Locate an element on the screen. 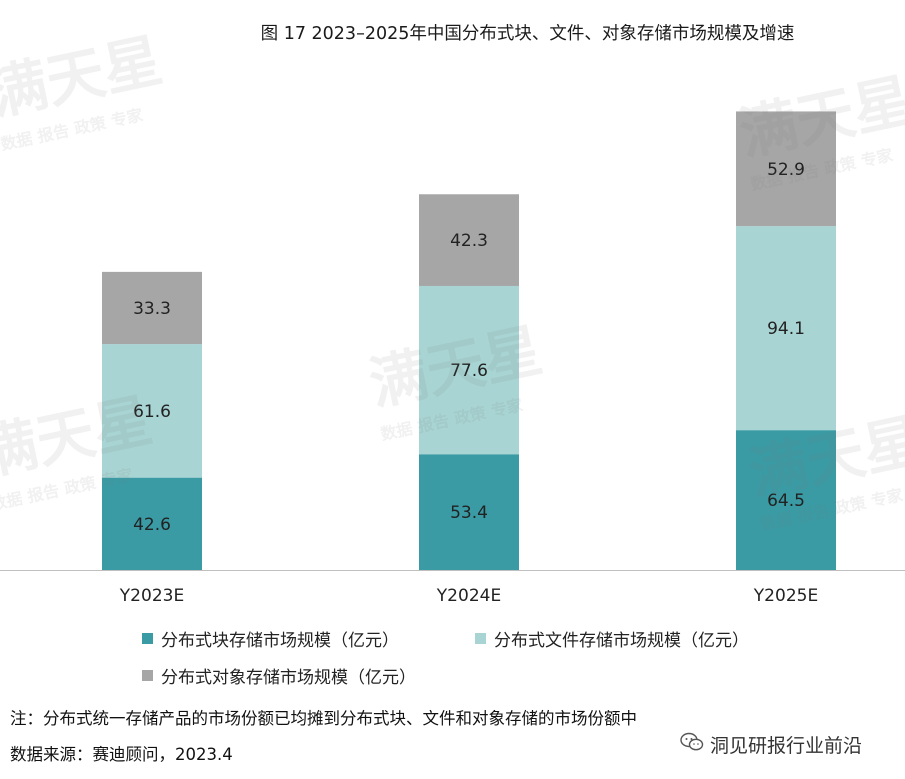  legend-label-file: 分布式文件存储市场规模（亿元） is located at coordinates (621, 641).